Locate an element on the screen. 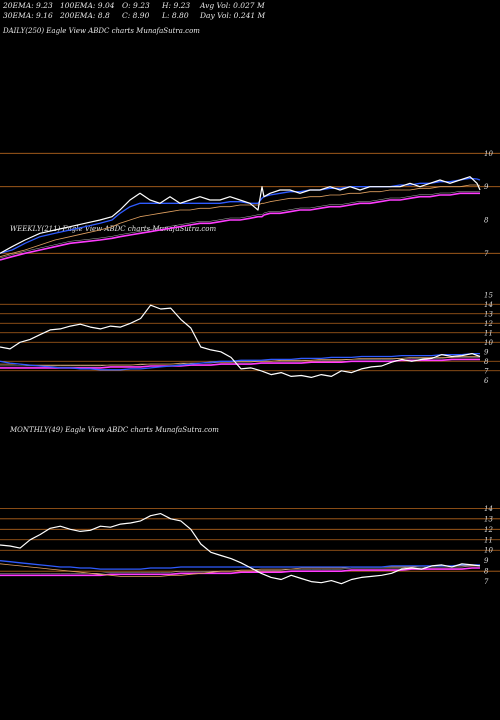  monthly-y-tick-label: 9 is located at coordinates (486, 561).